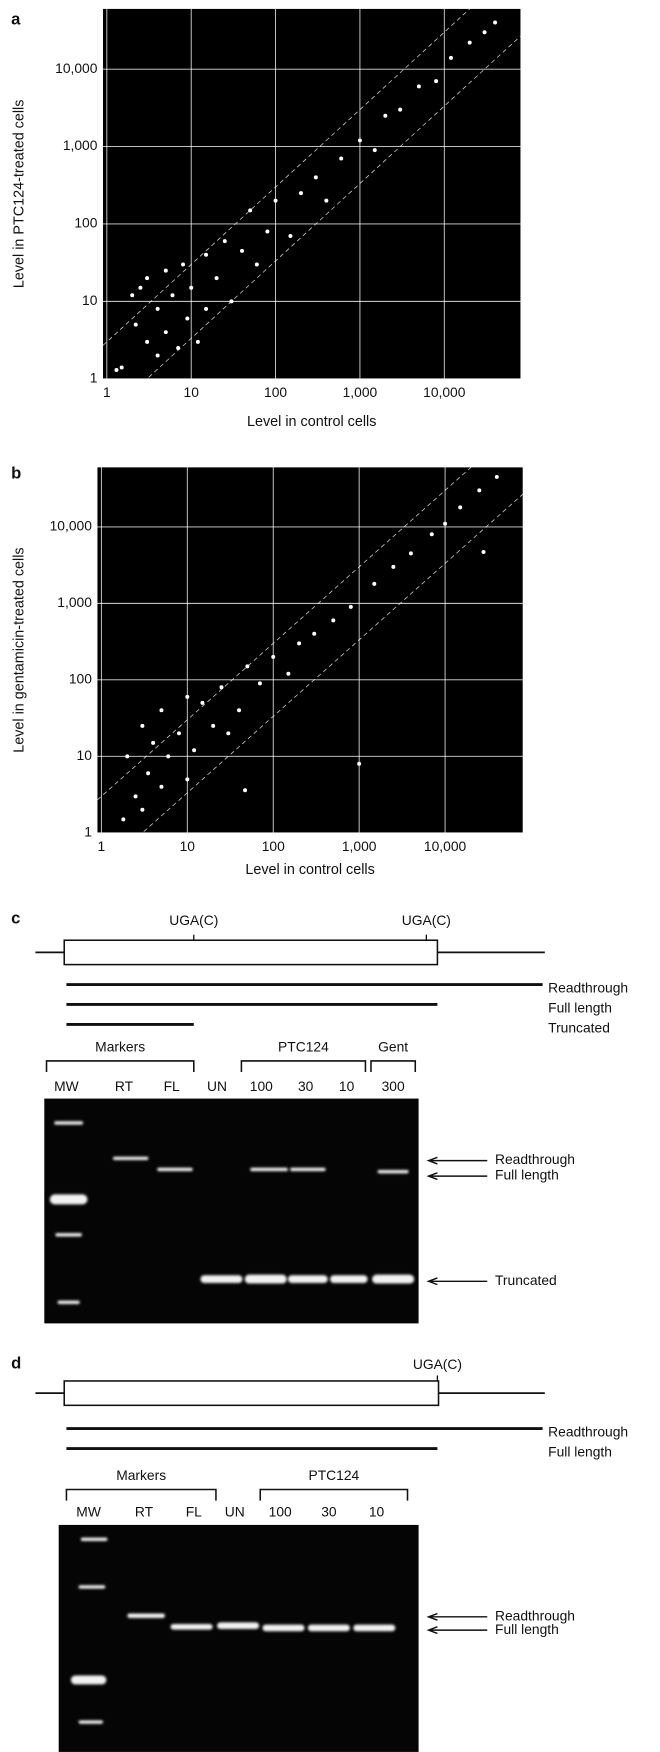 Image resolution: width=660 pixels, height=1752 pixels. I want to click on band-label: Readthrough, so click(535, 1159).